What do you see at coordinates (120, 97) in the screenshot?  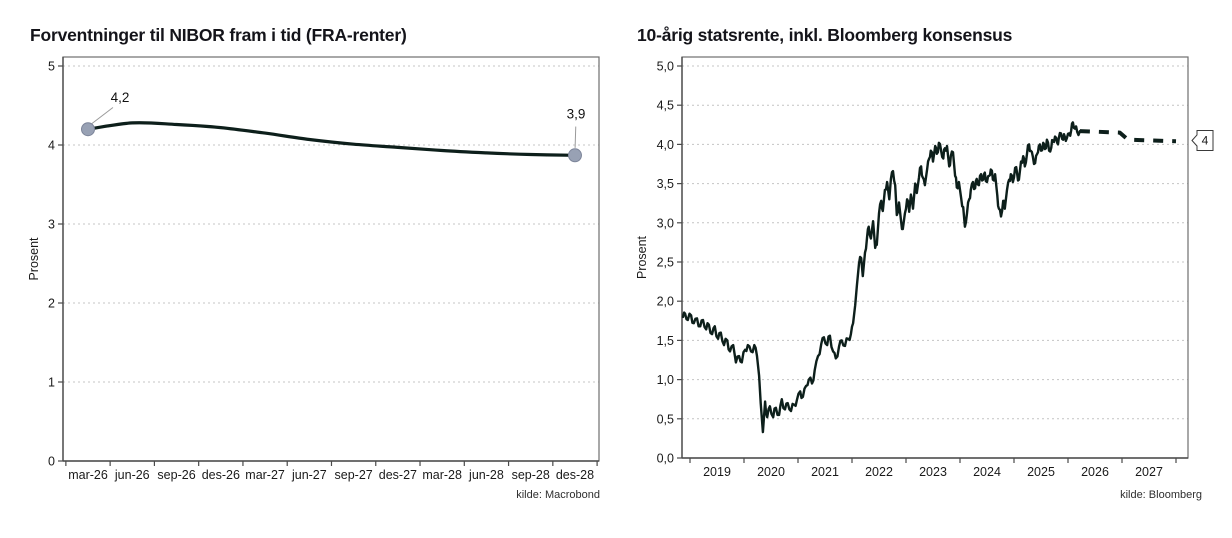 I see `data-point-label: 4,2` at bounding box center [120, 97].